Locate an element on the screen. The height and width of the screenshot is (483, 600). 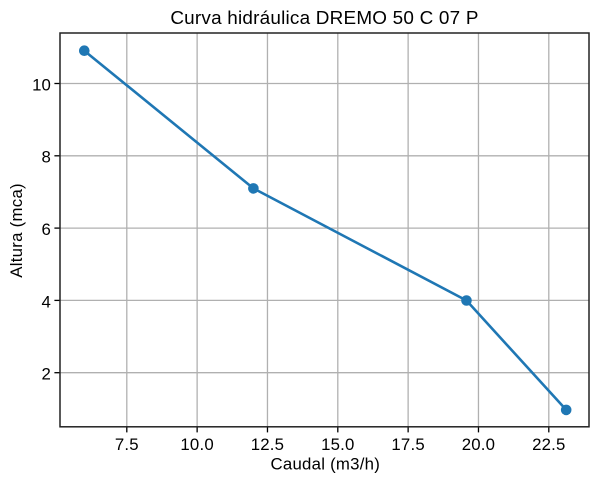
svg-text: 12.5 is located at coordinates (267, 444).